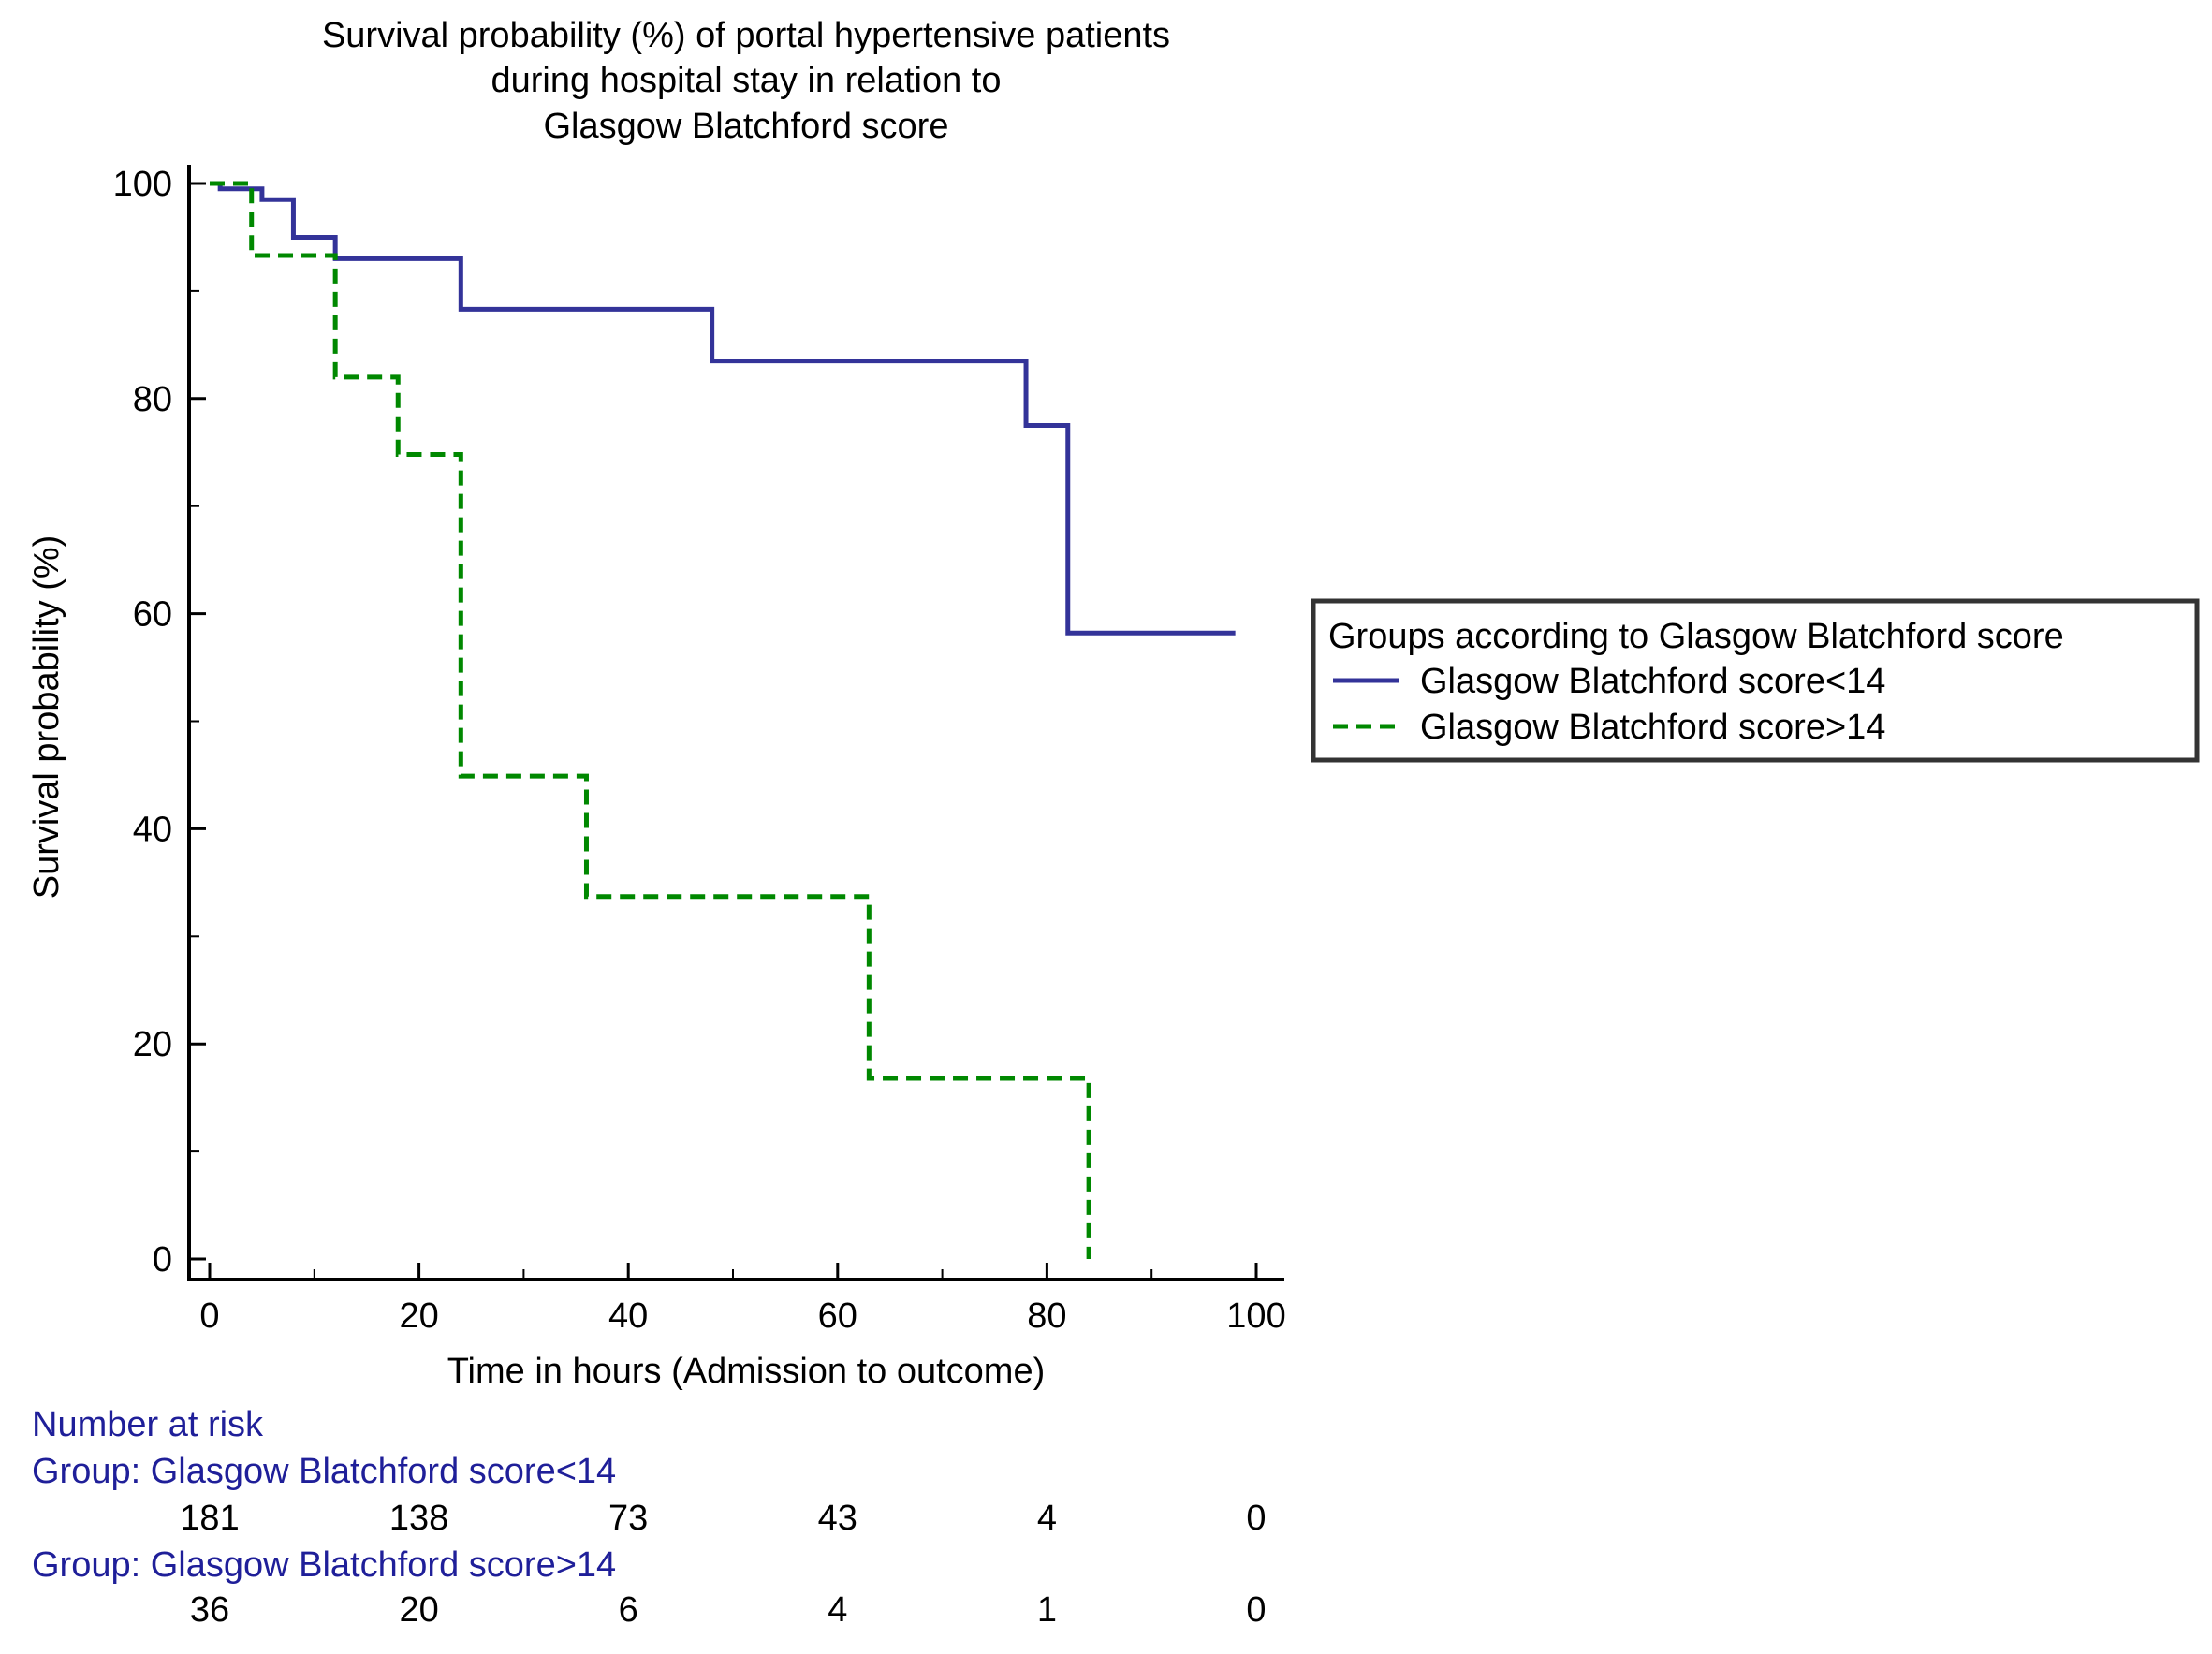  Describe the element at coordinates (628, 1610) in the screenshot. I see `risk-value: 6` at that location.